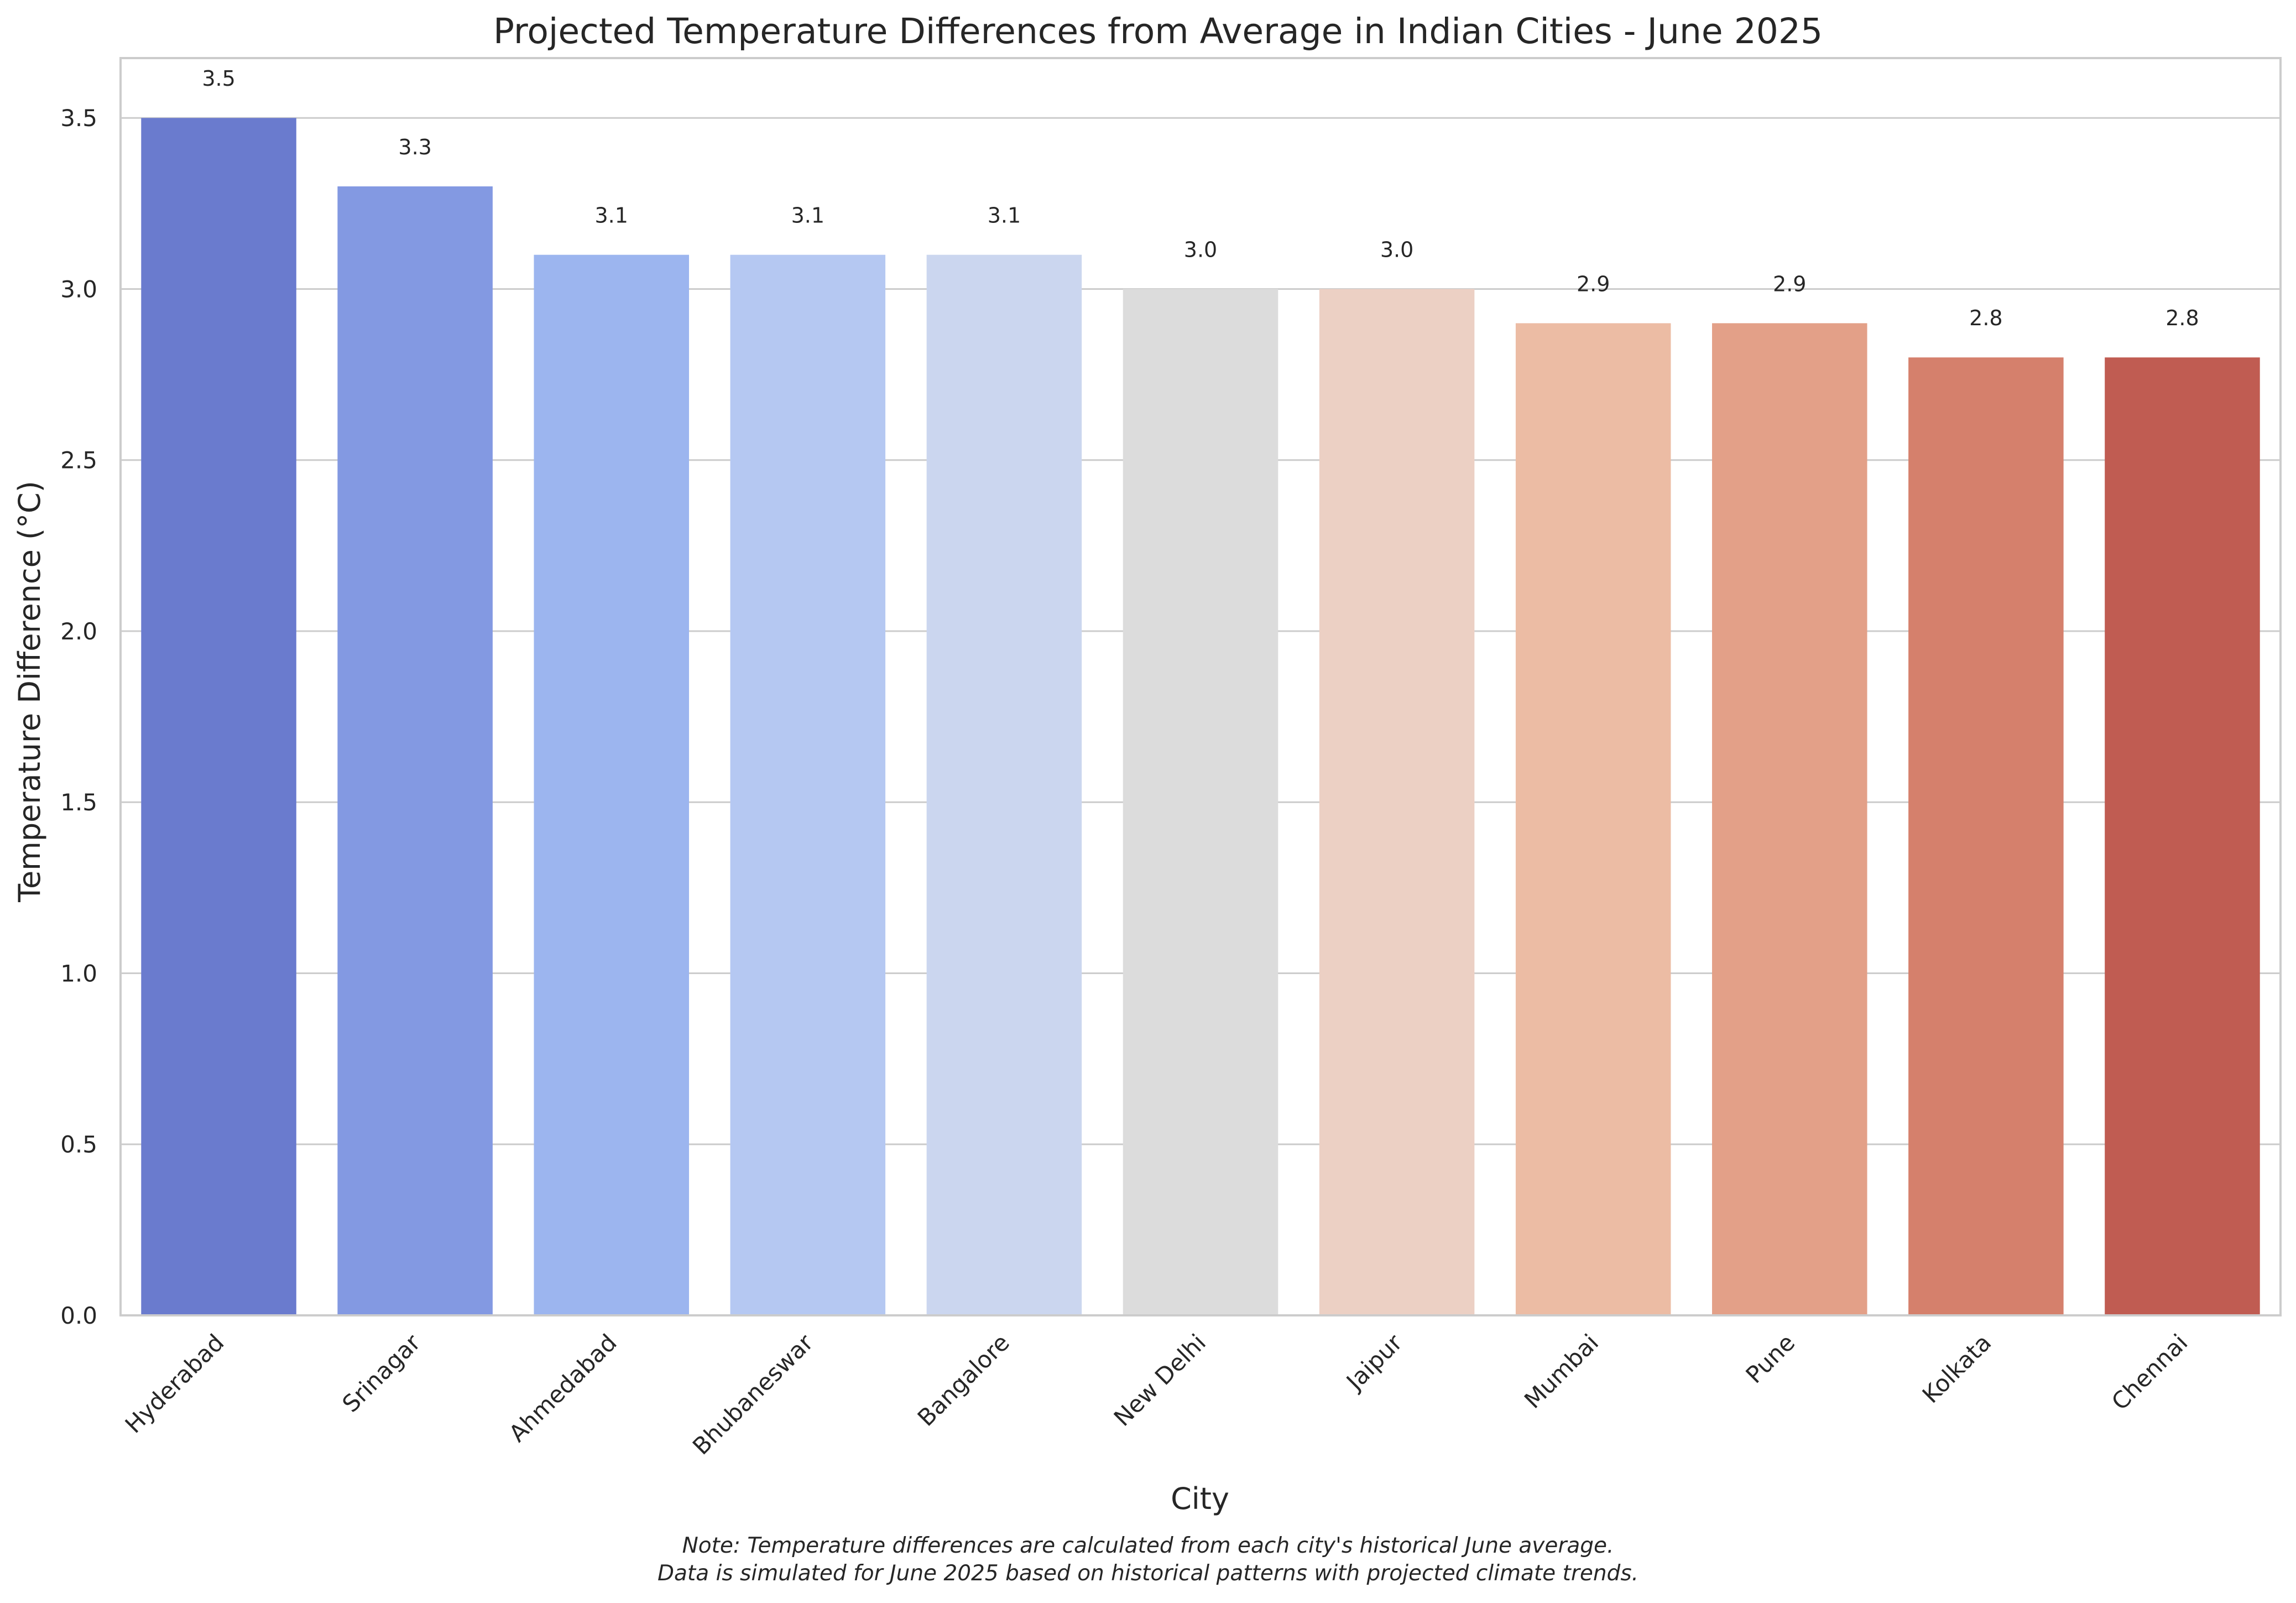 The height and width of the screenshot is (1603, 2296). I want to click on bar-value-label: 3.5, so click(219, 79).